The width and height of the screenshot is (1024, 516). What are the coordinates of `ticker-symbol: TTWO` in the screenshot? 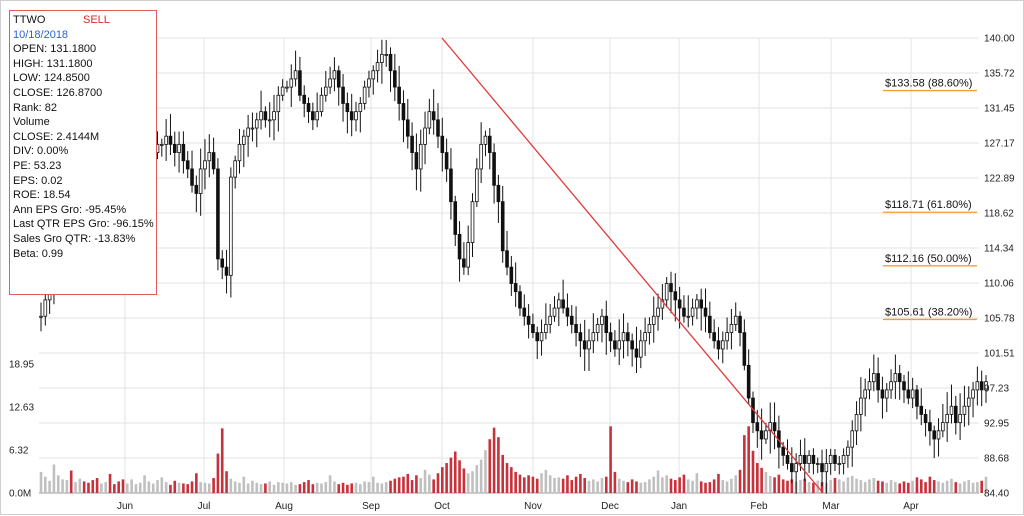 It's located at (29, 20).